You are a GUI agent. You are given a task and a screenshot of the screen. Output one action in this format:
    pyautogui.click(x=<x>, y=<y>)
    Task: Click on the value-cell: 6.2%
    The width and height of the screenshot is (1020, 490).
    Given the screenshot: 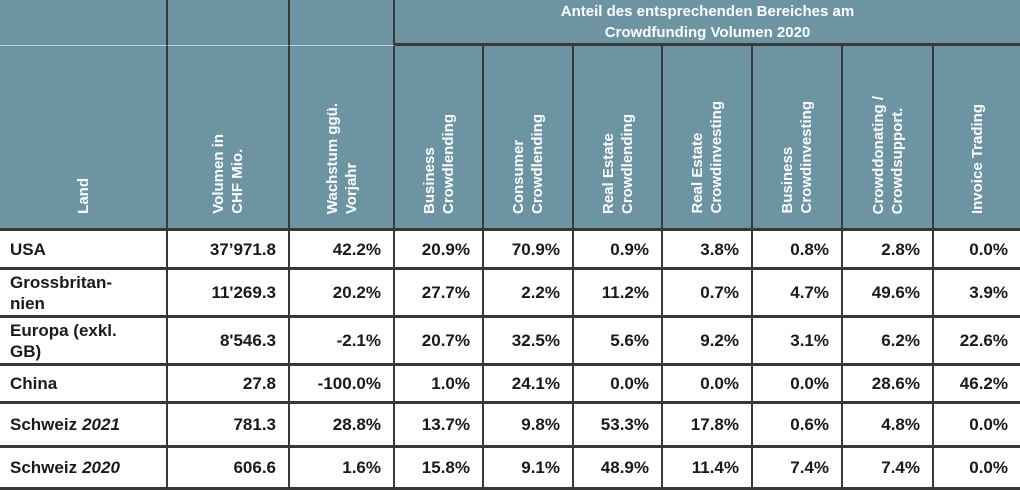 What is the action you would take?
    pyautogui.click(x=888, y=342)
    